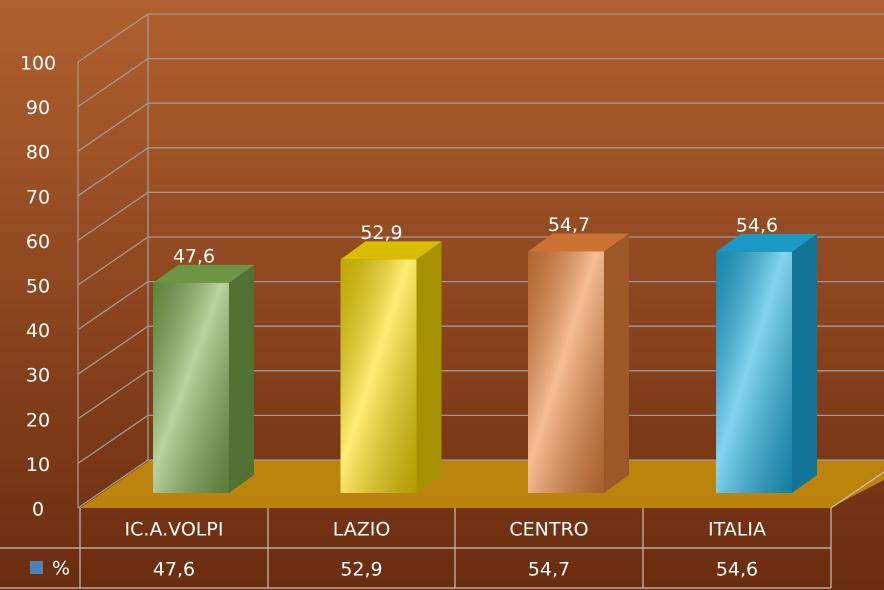 The image size is (884, 590). I want to click on x-tick-label: IC.A.VOLPI, so click(174, 530).